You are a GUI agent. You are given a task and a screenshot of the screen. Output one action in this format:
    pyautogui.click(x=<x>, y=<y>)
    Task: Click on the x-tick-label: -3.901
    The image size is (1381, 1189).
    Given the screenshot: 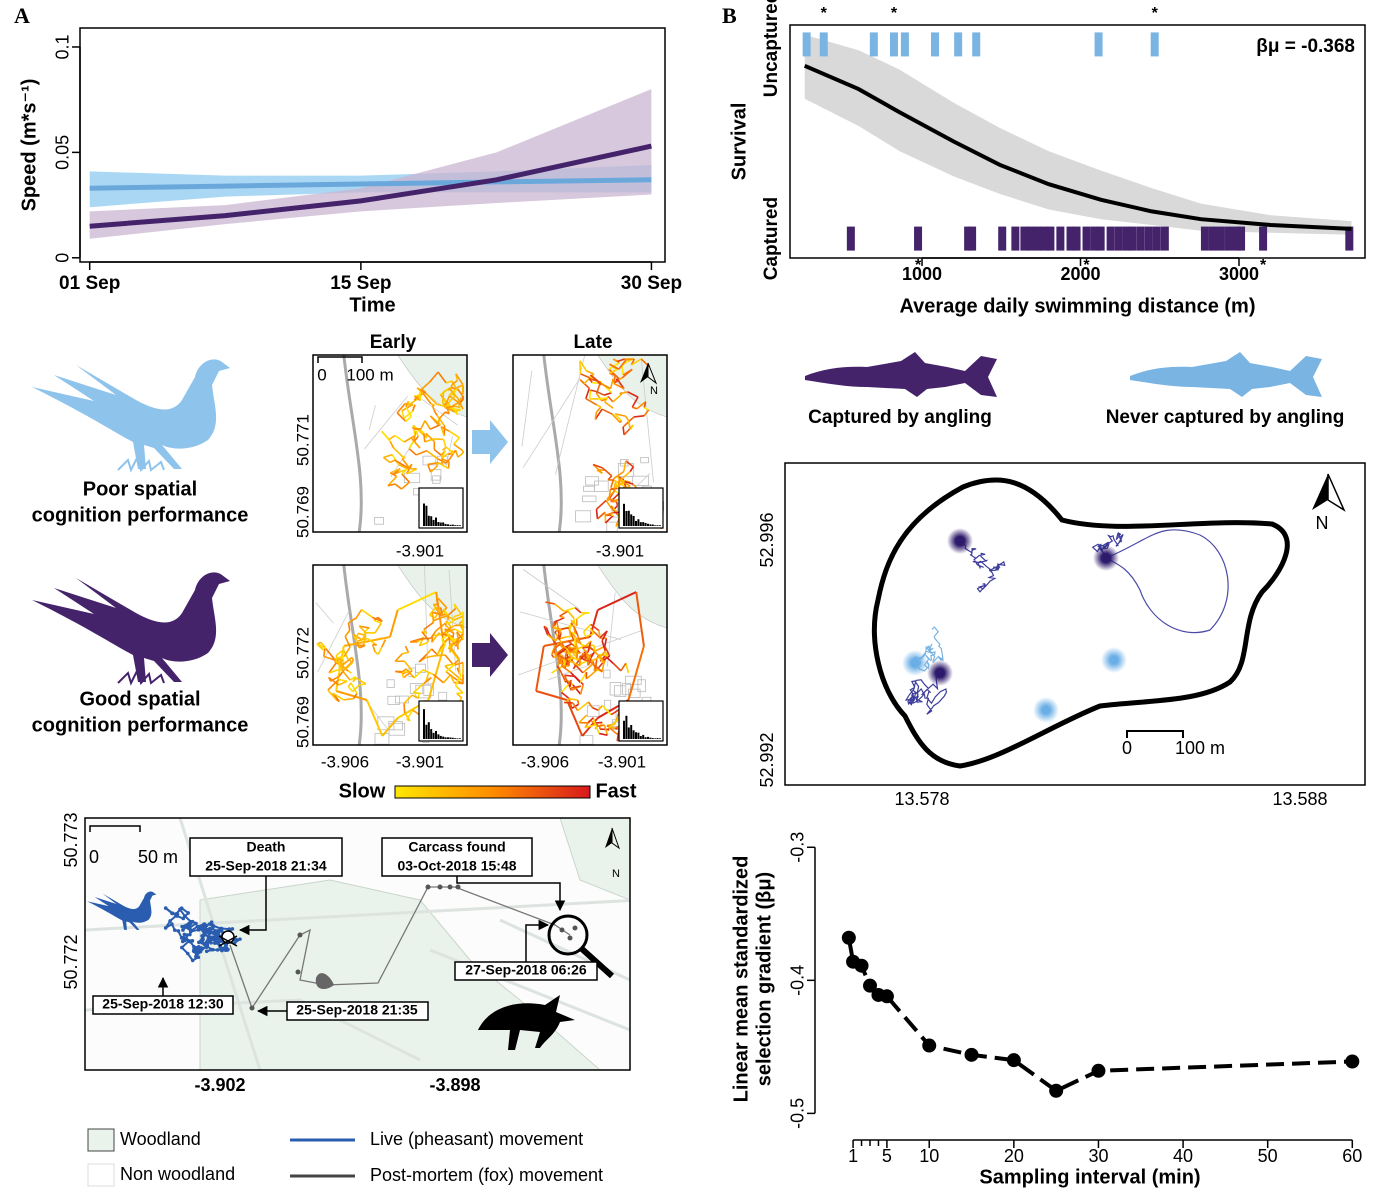 What is the action you would take?
    pyautogui.click(x=420, y=761)
    